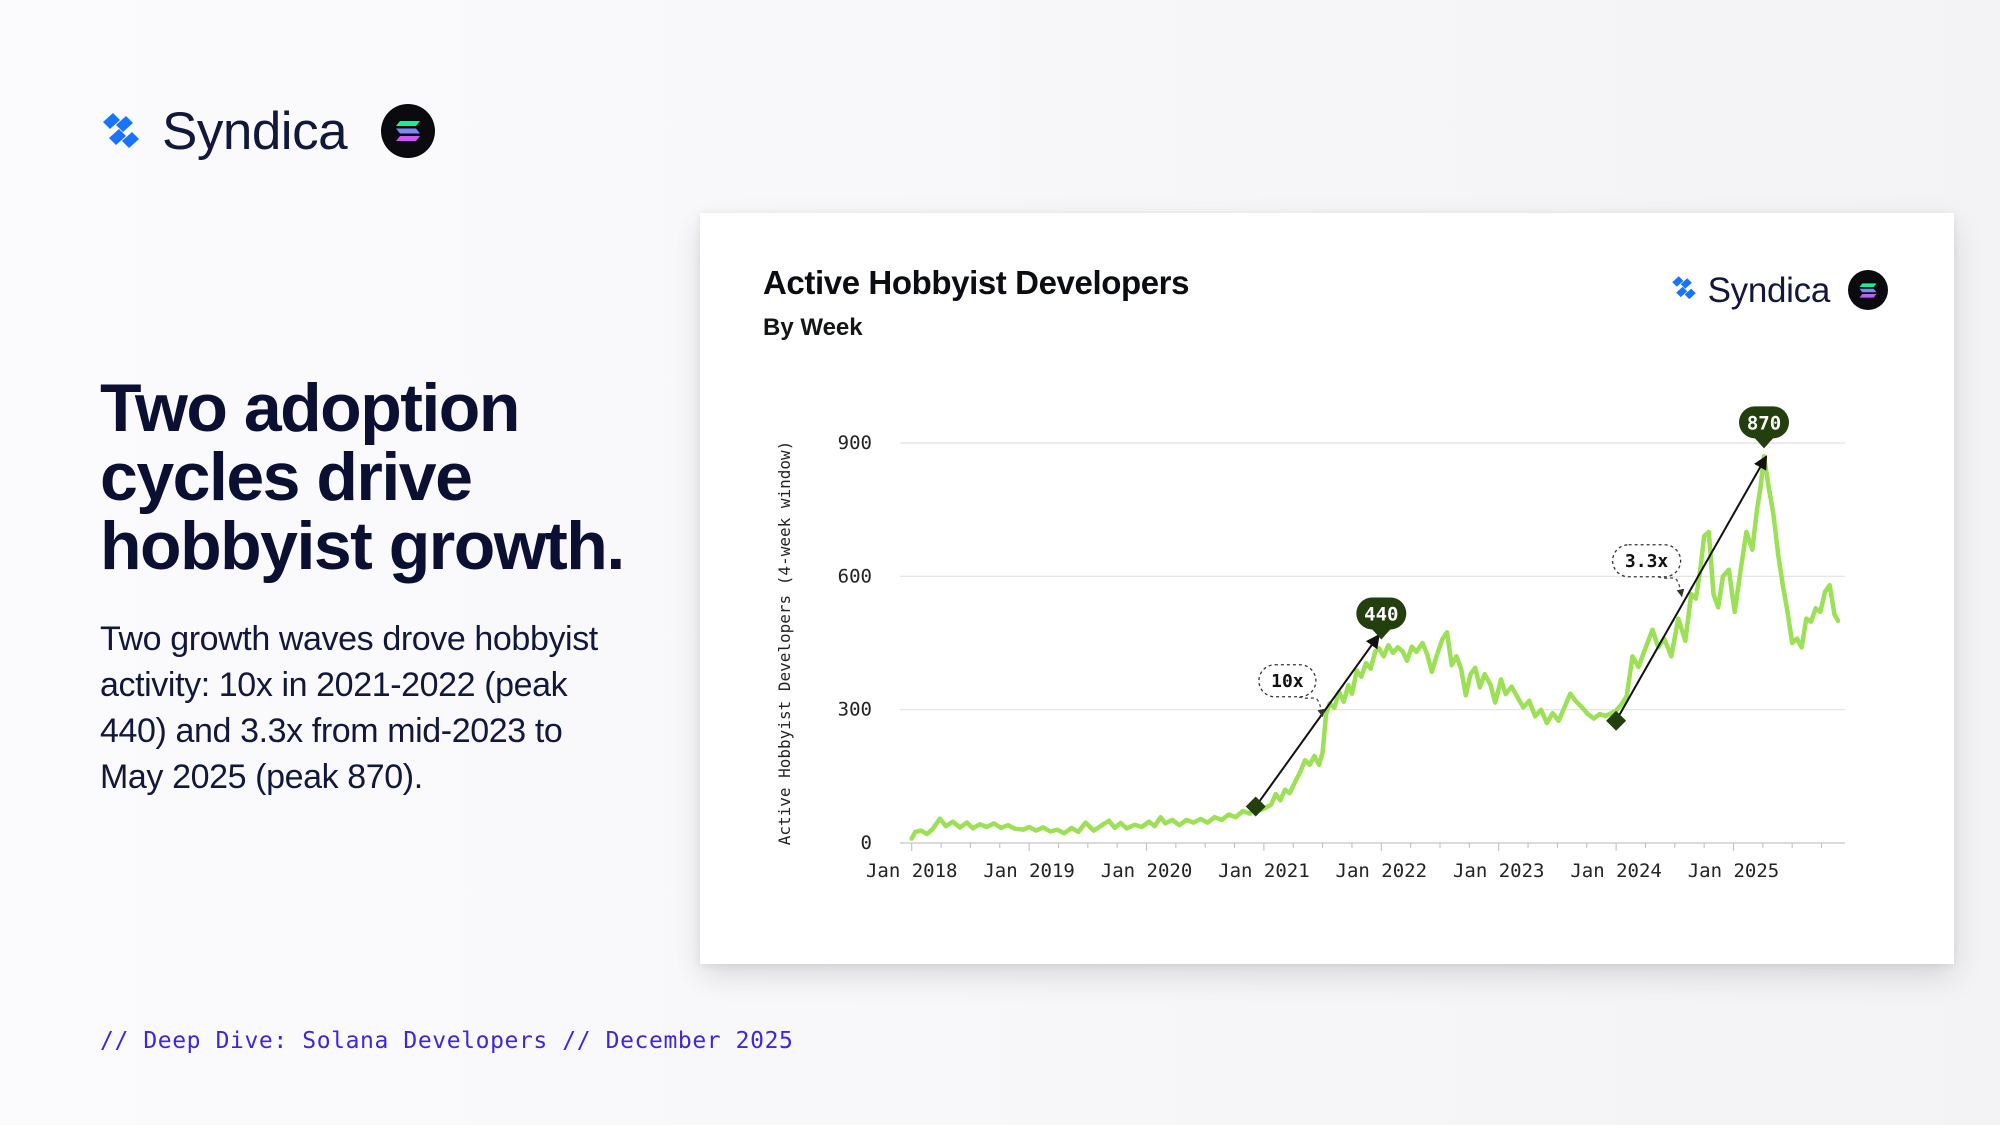  I want to click on x-tick-label: Jan 2019, so click(1029, 871).